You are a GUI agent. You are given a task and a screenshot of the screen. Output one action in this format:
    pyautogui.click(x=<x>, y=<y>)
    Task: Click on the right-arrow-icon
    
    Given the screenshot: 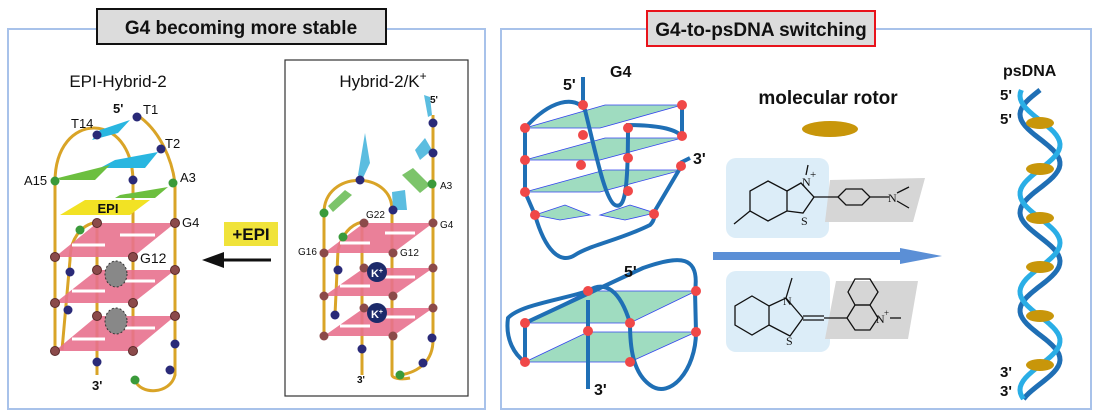 What is the action you would take?
    pyautogui.click(x=827, y=256)
    